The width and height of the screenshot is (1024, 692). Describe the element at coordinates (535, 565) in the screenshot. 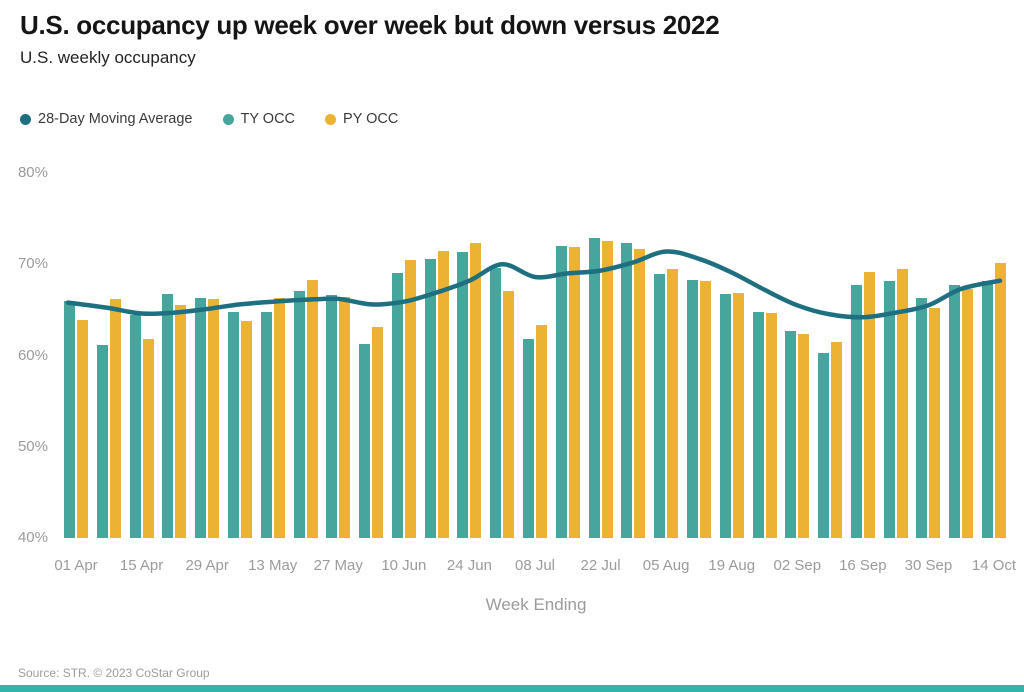

I see `x-axis-tick-label: 08 Jul` at that location.